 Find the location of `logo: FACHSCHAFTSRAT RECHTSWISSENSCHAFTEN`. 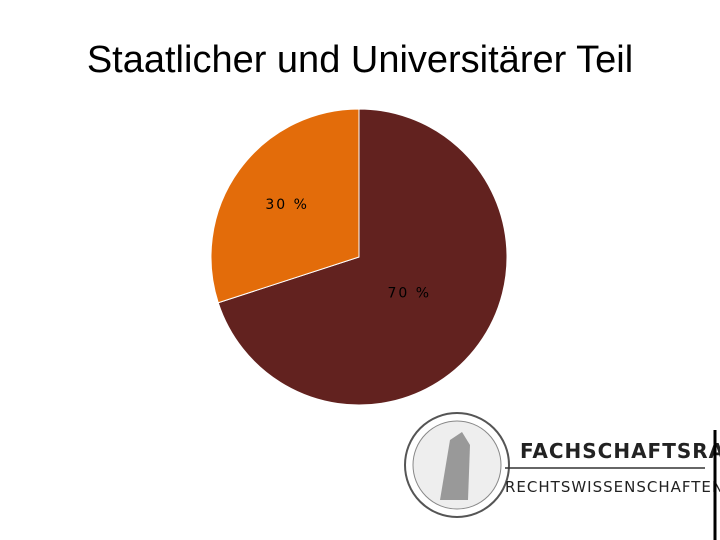

logo: FACHSCHAFTSRAT RECHTSWISSENSCHAFTEN is located at coordinates (562, 476).